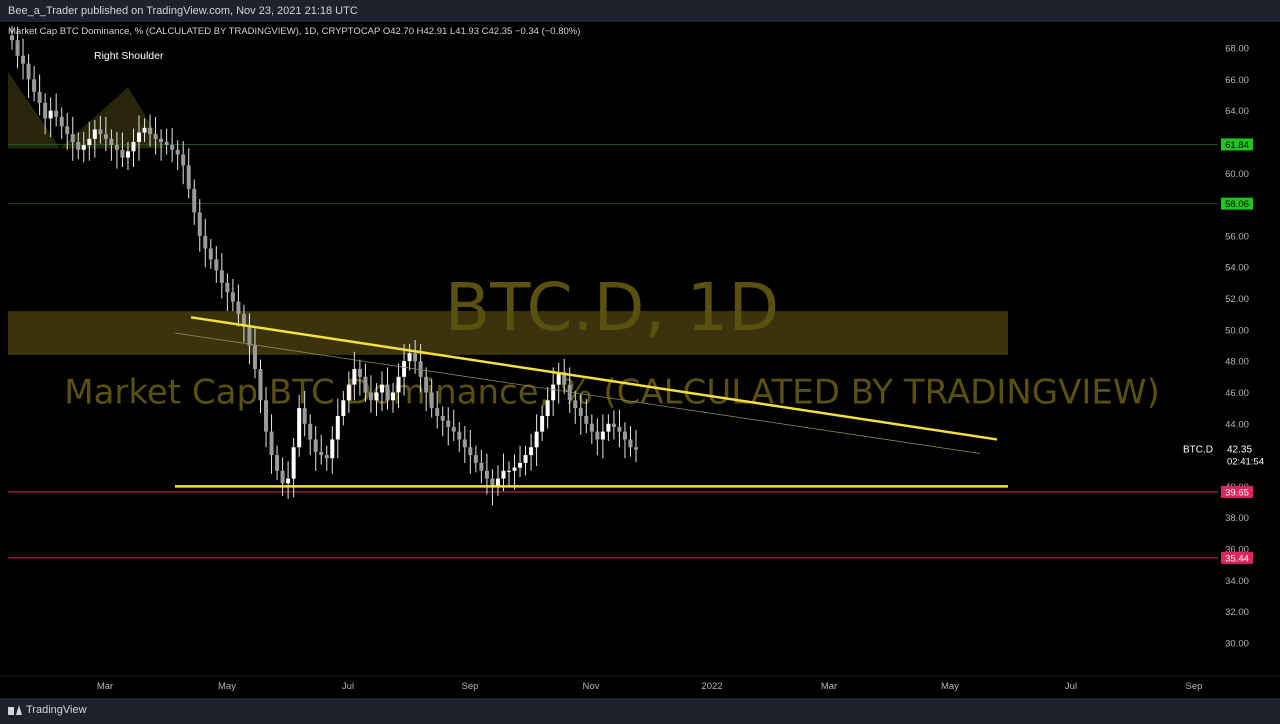  What do you see at coordinates (1237, 111) in the screenshot?
I see `y-tick-label: 64.00` at bounding box center [1237, 111].